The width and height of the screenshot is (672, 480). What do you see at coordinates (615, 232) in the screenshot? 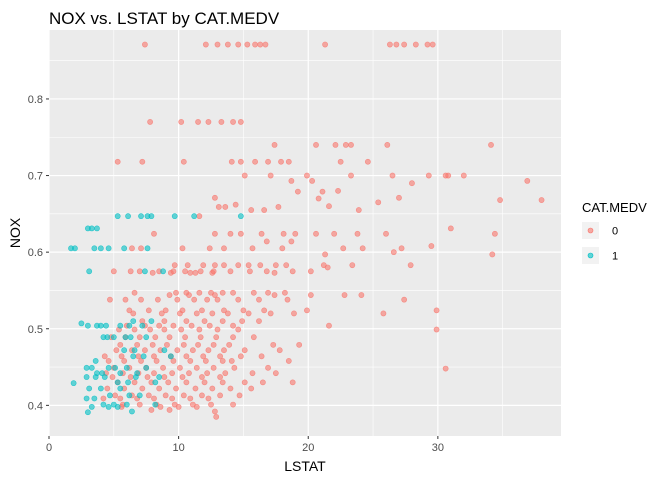
I see `legend-label-0: 0` at bounding box center [615, 232].